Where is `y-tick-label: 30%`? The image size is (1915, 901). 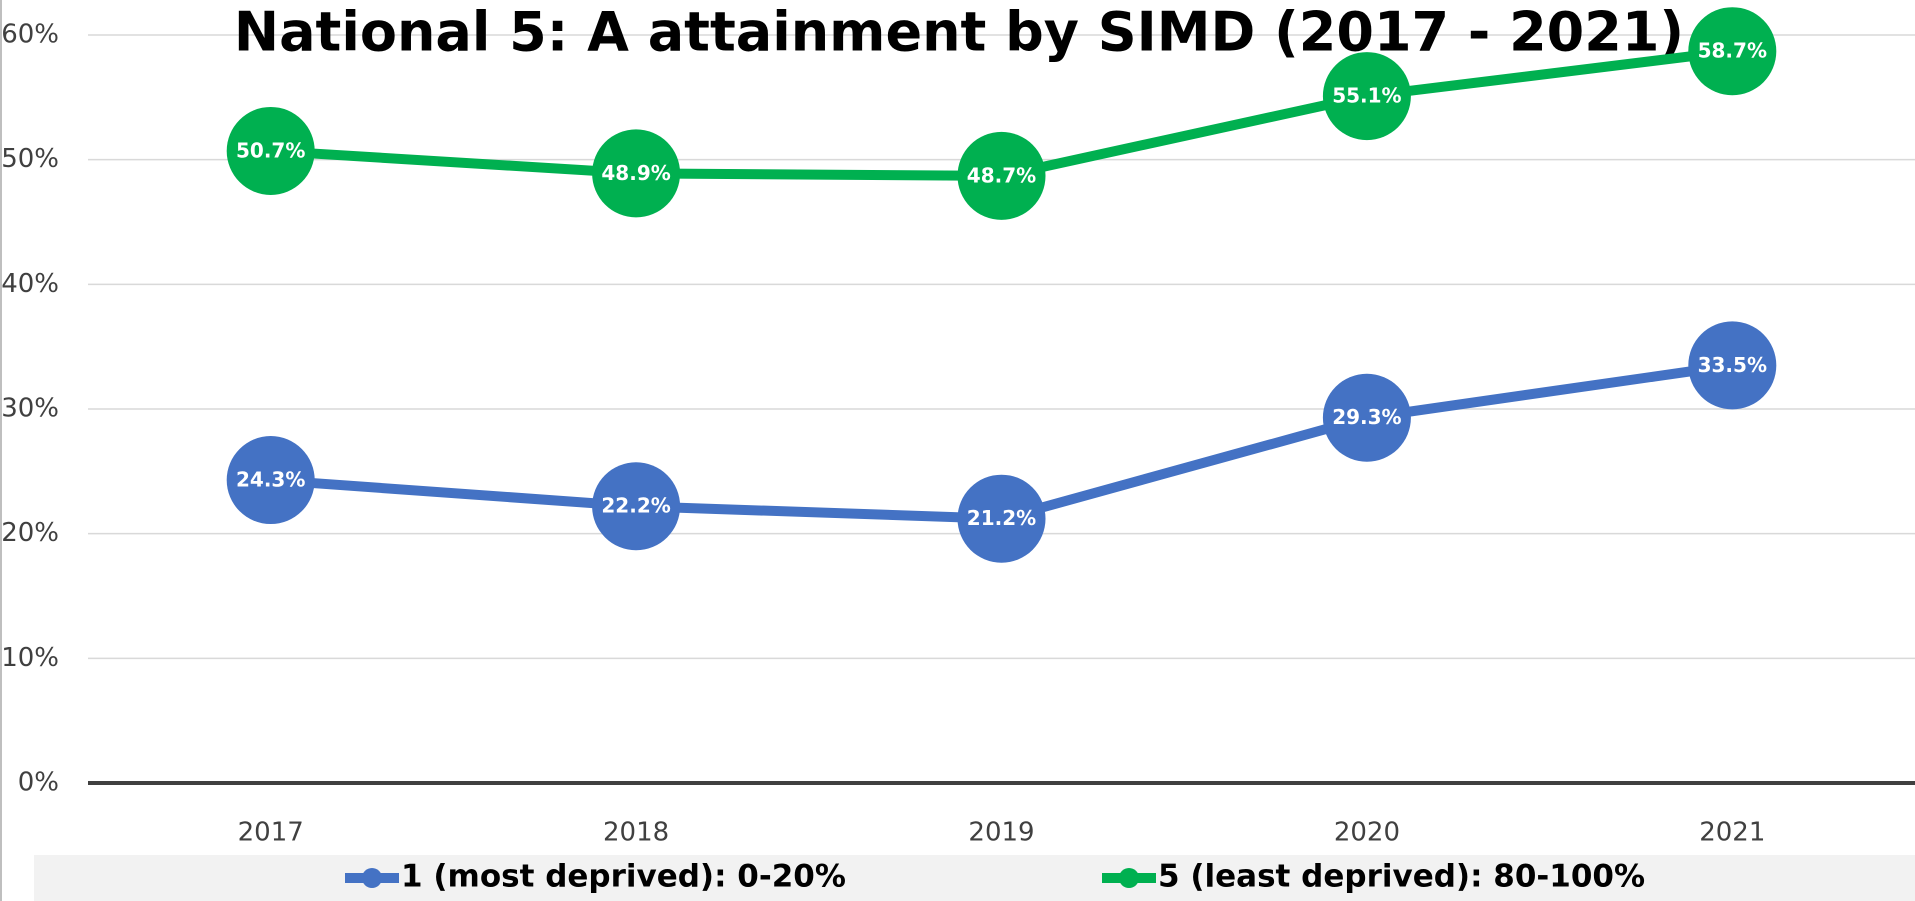
y-tick-label: 30% is located at coordinates (30, 409).